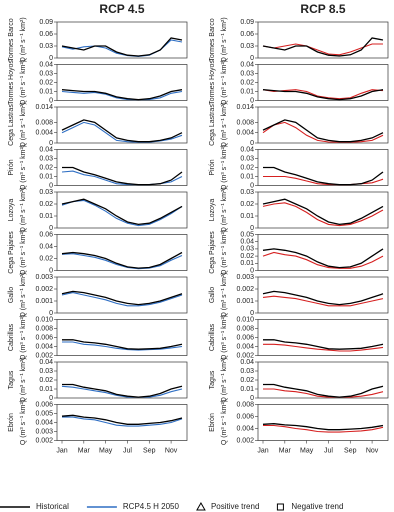 The width and height of the screenshot is (394, 512). I want to click on y-tick-label: 0.010, so click(245, 319).